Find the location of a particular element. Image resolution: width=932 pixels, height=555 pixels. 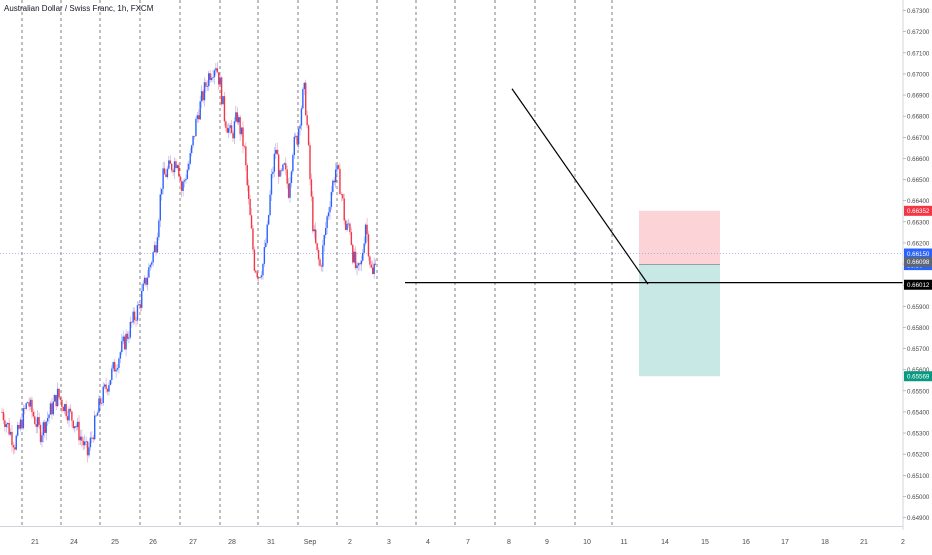

time-tick-label: 10 is located at coordinates (587, 542).